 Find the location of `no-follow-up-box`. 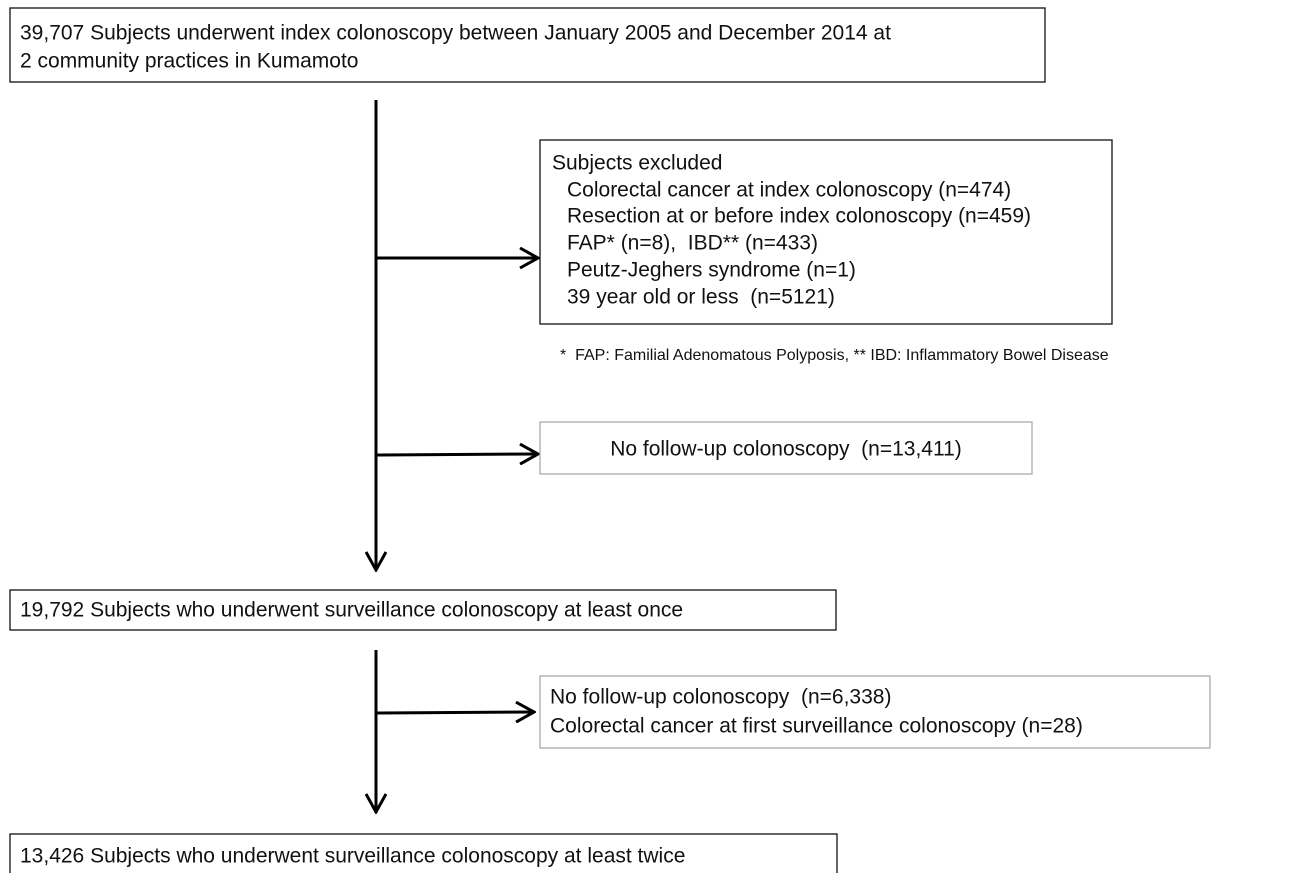

no-follow-up-box is located at coordinates (786, 448).